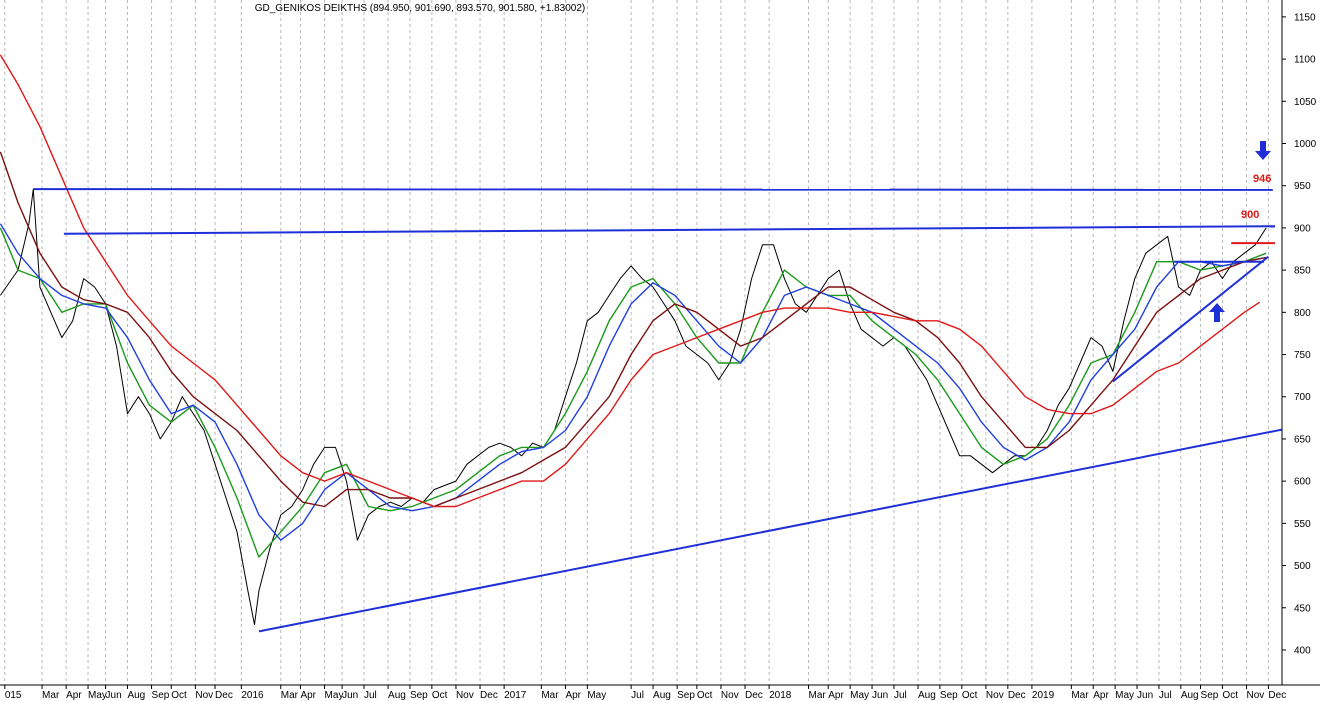 The image size is (1320, 701). What do you see at coordinates (1302, 313) in the screenshot?
I see `y-tick-label: 800` at bounding box center [1302, 313].